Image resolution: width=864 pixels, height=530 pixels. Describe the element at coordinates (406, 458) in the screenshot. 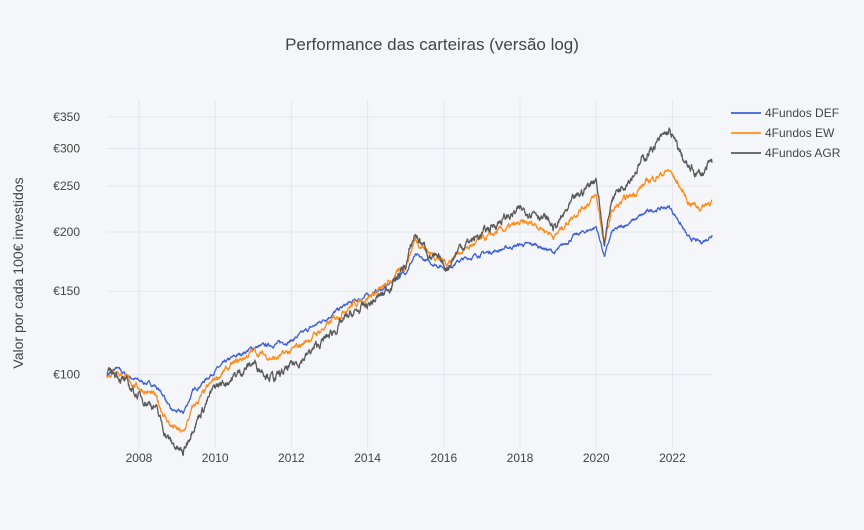

I see `x-axis: 2008 2010 2012 2014 2016 2018 2020 2022` at that location.